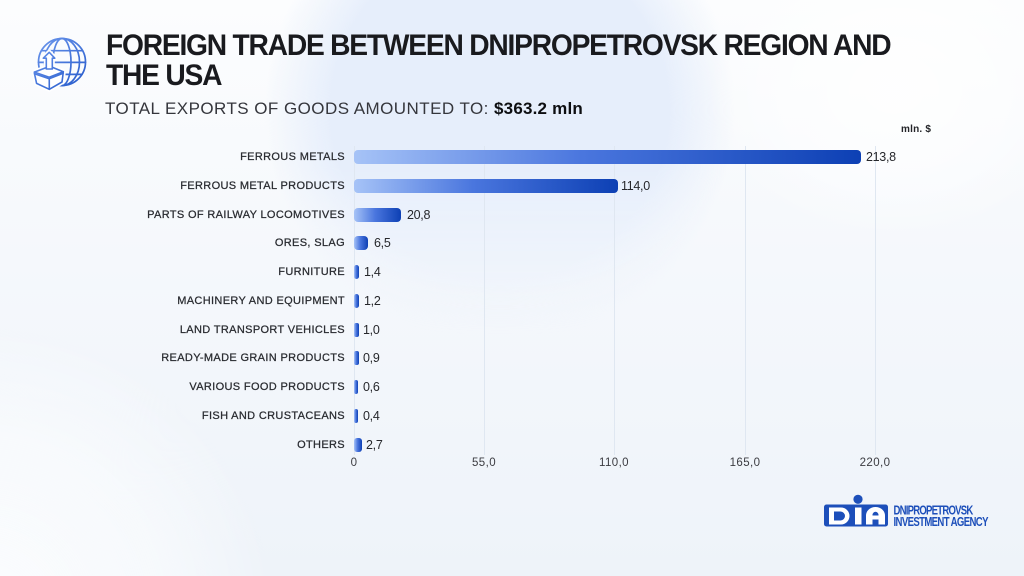  What do you see at coordinates (934, 511) in the screenshot?
I see `svg-text: DNIPROPETROVSK` at bounding box center [934, 511].